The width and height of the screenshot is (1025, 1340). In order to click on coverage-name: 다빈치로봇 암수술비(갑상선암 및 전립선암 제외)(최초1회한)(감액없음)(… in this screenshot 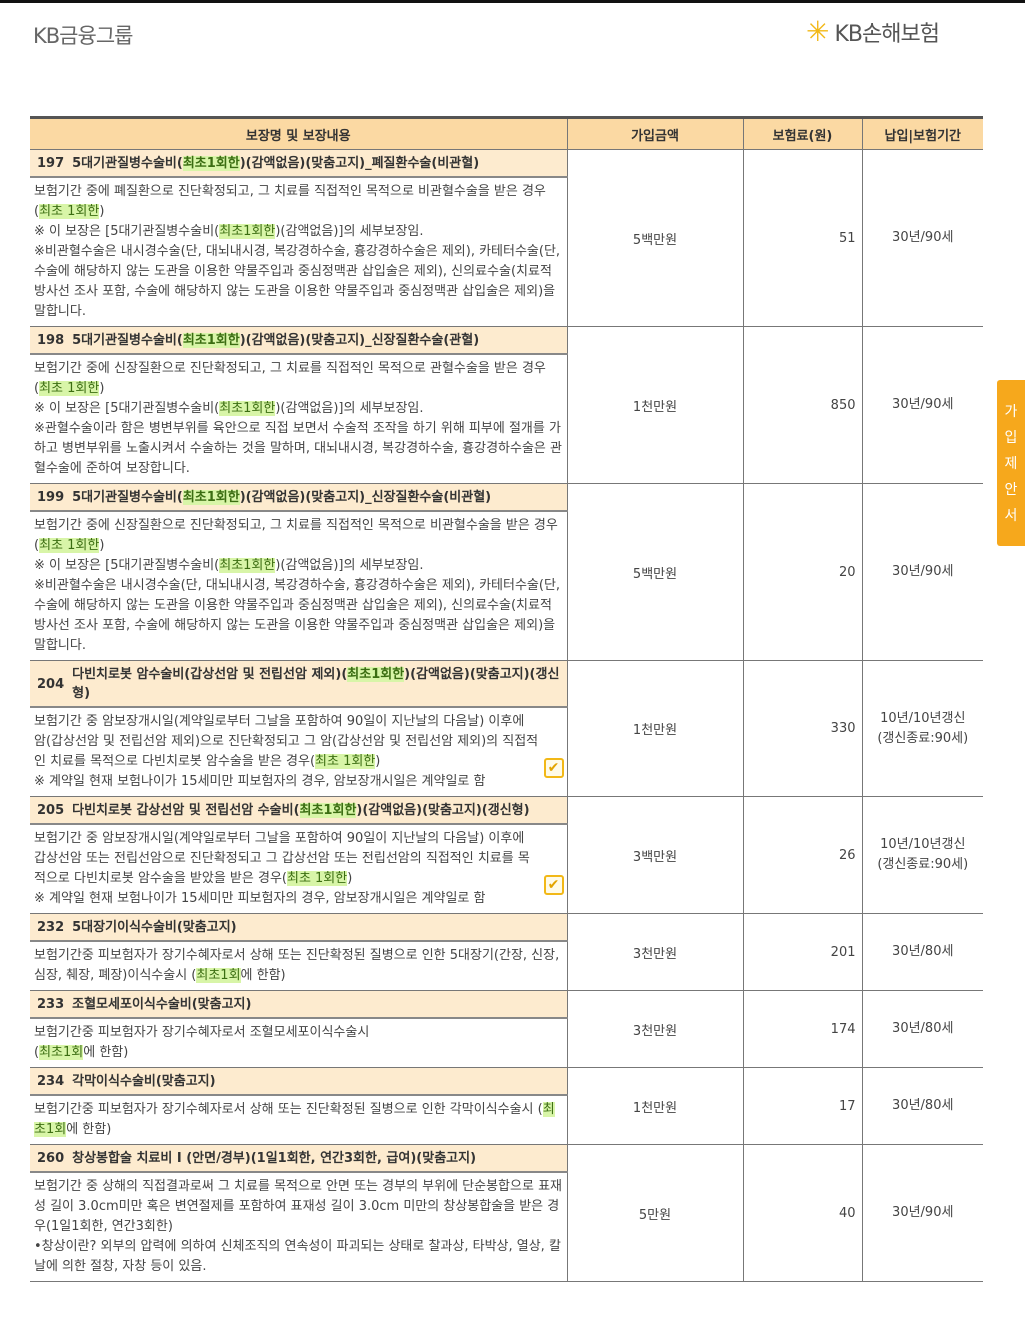, I will do `click(316, 684)`.